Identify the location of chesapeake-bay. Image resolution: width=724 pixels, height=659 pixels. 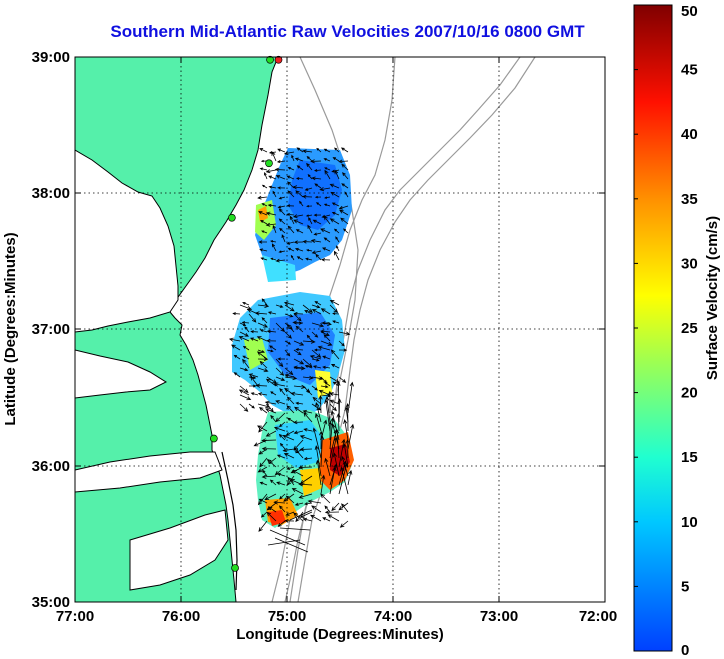
(127, 241).